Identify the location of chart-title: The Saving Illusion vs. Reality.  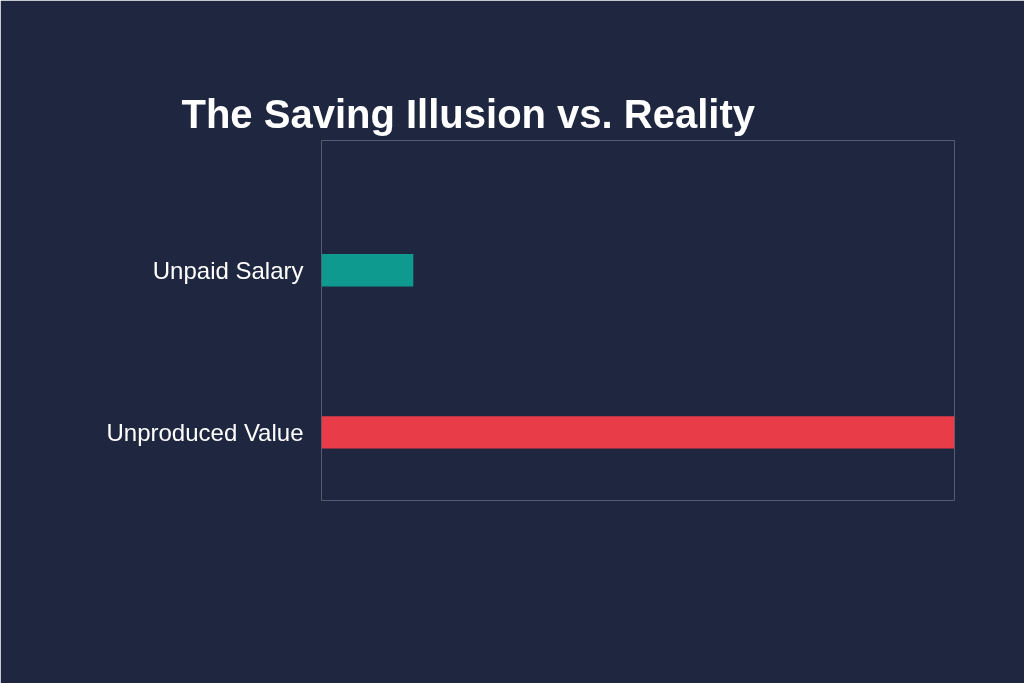
(468, 113).